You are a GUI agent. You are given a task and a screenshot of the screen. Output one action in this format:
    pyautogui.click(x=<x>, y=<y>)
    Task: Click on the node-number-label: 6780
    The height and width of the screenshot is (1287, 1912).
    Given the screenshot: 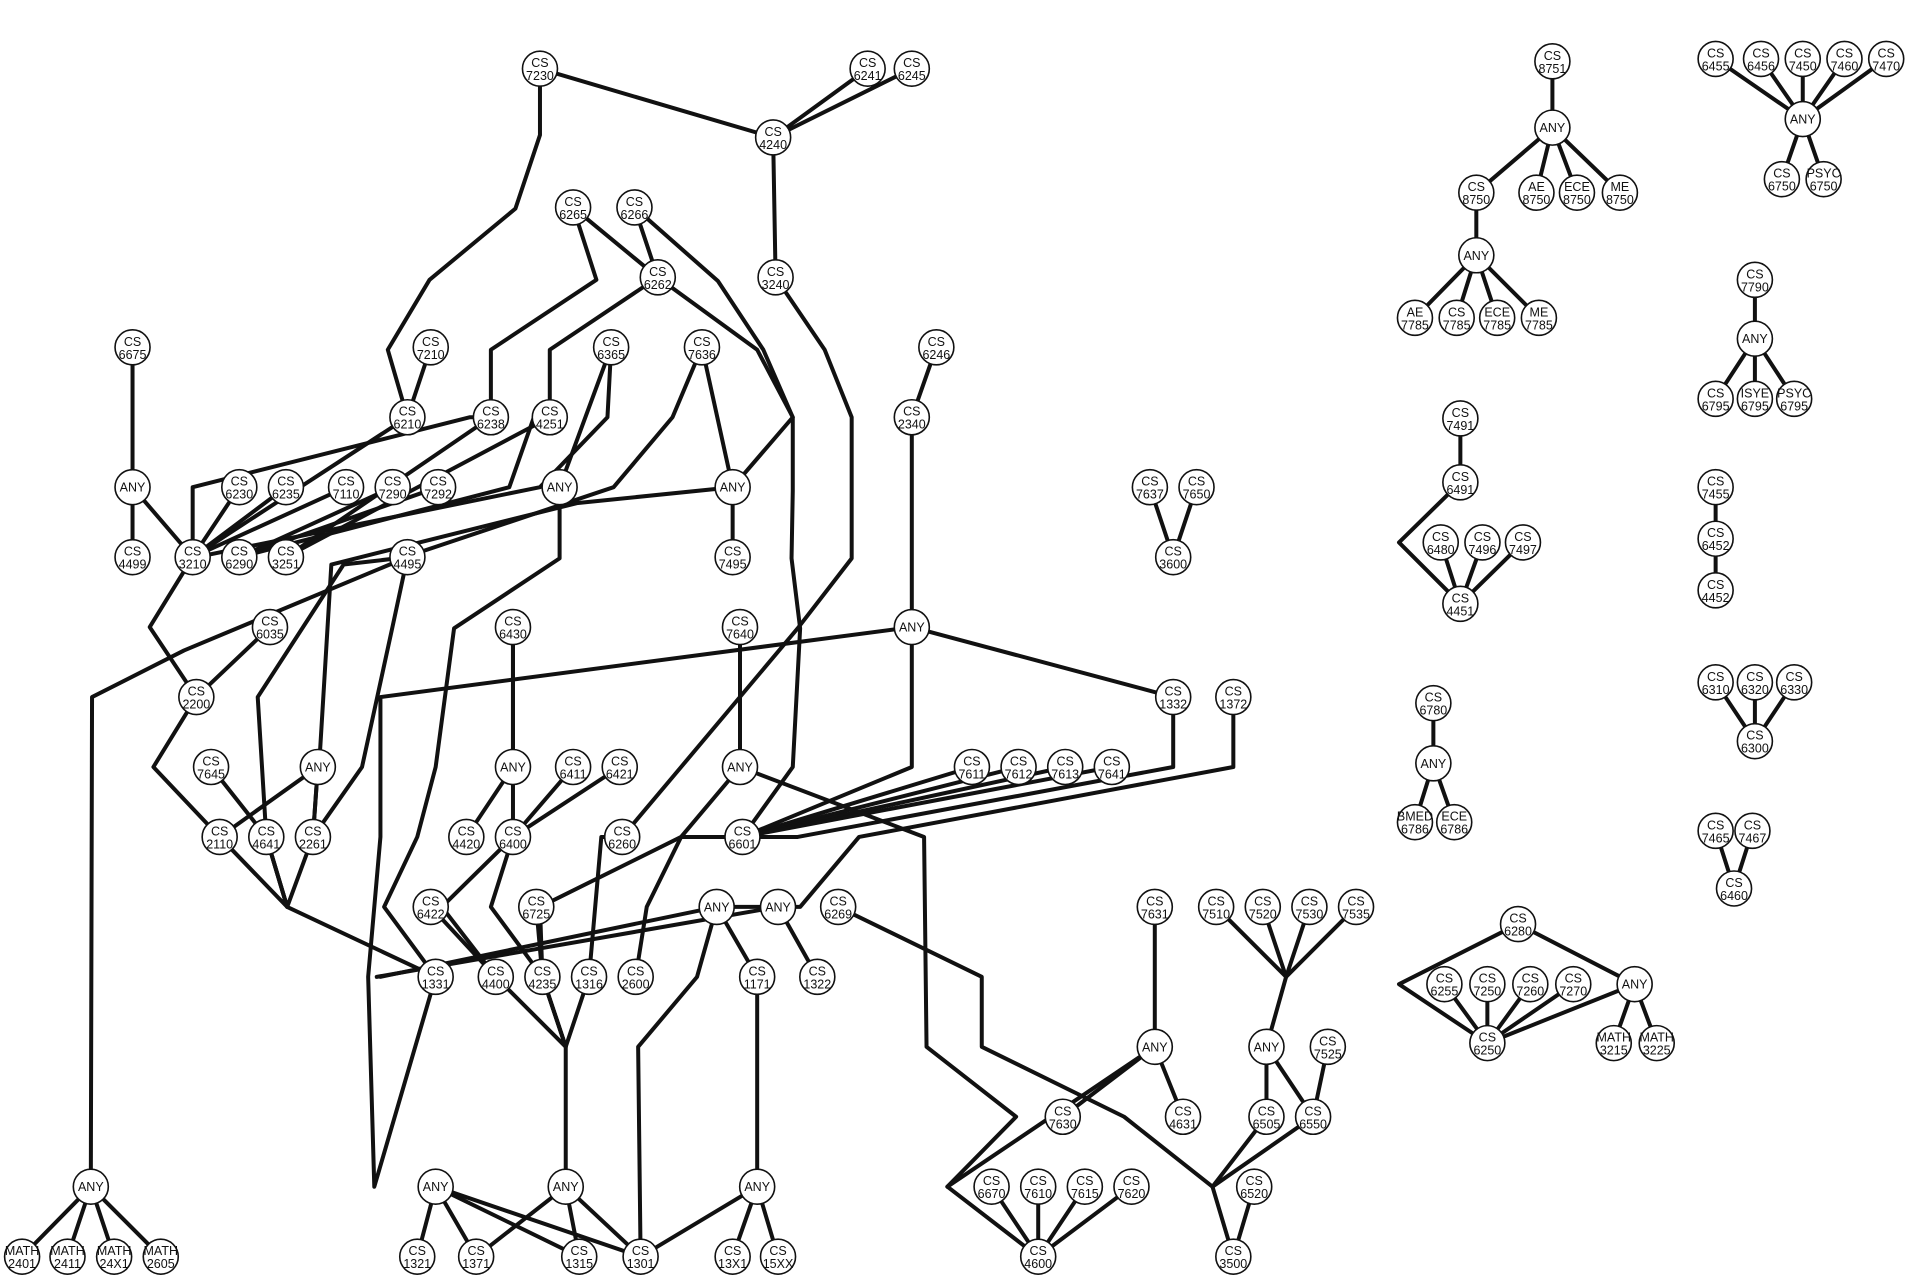 What is the action you would take?
    pyautogui.click(x=1433, y=711)
    